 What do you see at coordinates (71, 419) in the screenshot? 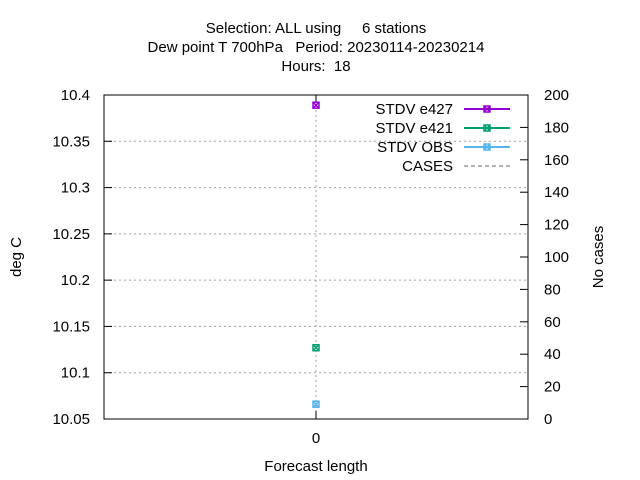
I see `y-tick-label: 10.05` at bounding box center [71, 419].